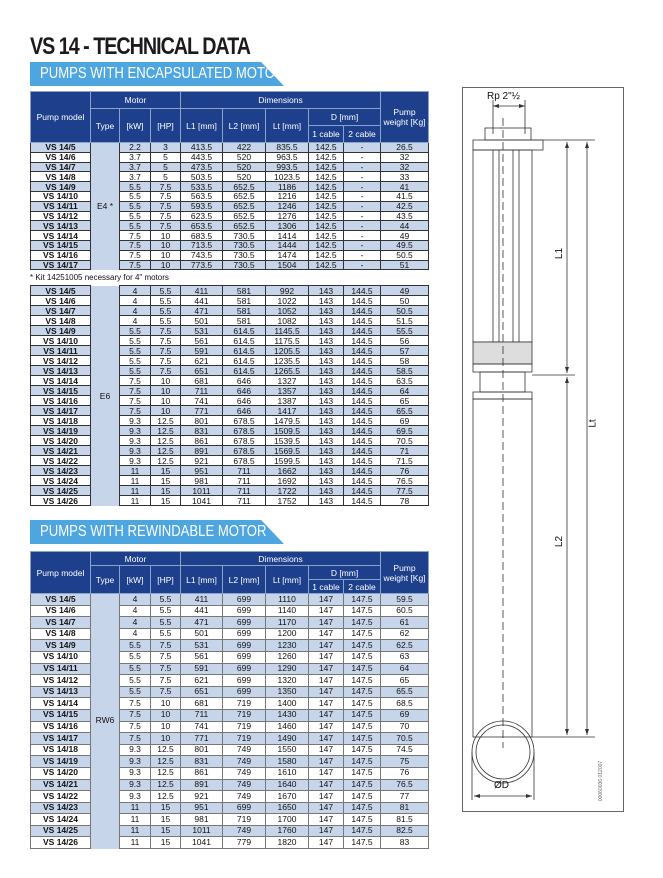 The image size is (663, 878). Describe the element at coordinates (404, 370) in the screenshot. I see `cell-value: 58.5` at that location.